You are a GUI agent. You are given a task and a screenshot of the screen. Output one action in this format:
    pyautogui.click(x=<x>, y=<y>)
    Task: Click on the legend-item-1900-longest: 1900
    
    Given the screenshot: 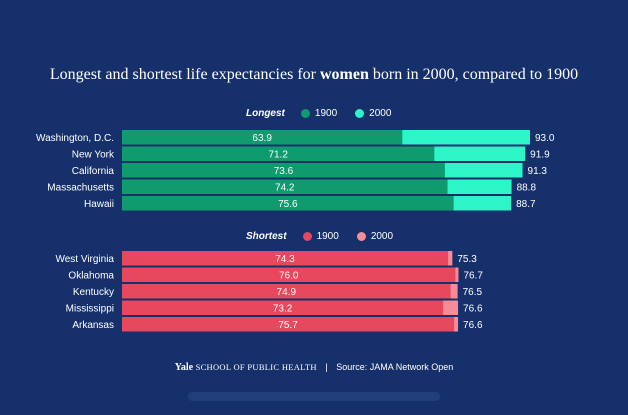 What is the action you would take?
    pyautogui.click(x=319, y=113)
    